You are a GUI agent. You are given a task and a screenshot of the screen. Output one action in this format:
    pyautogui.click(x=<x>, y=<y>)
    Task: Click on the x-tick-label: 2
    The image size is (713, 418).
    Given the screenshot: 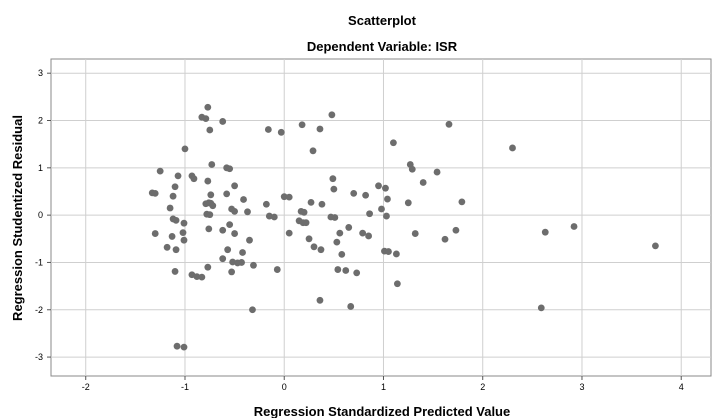 What is the action you would take?
    pyautogui.click(x=482, y=387)
    